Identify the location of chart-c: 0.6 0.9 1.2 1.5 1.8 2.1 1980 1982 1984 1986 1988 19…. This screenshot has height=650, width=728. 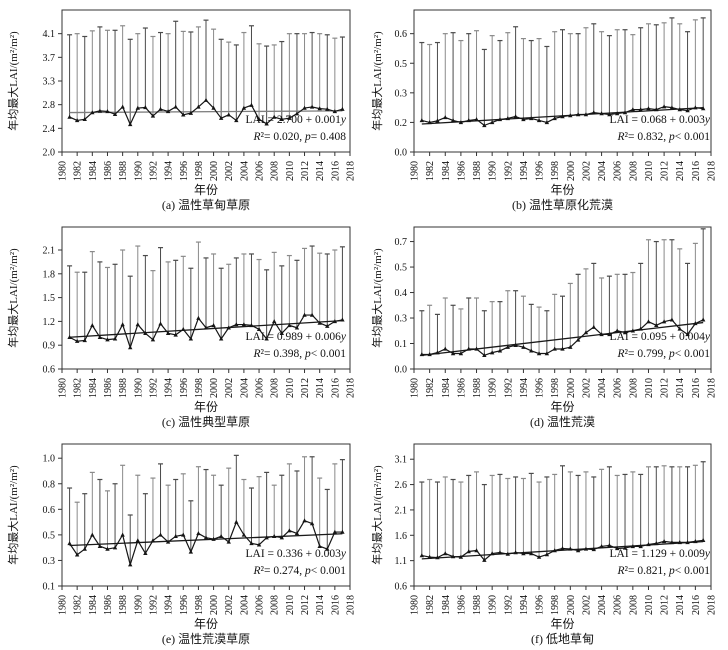
(200, 312).